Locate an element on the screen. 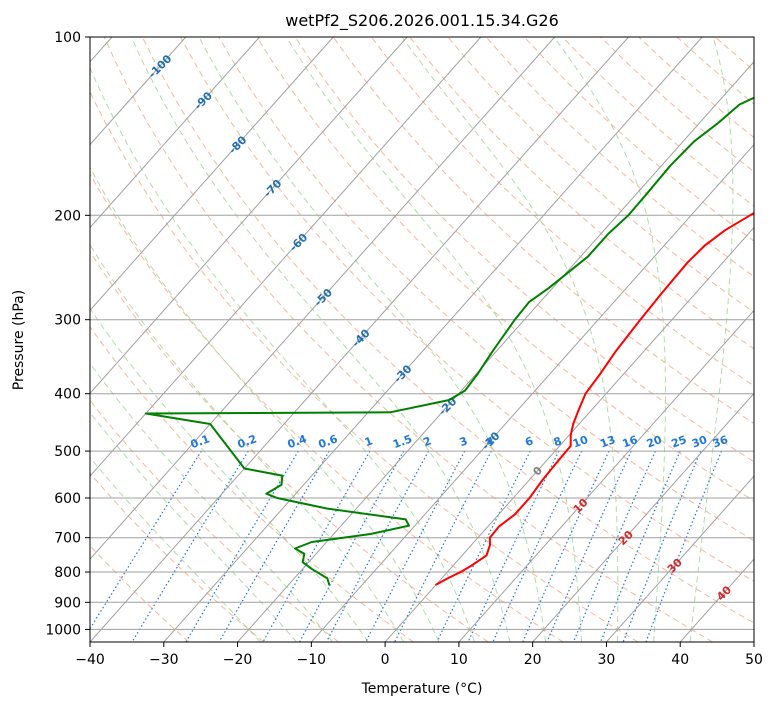 The image size is (775, 708). mixing-ratio-label: 30 is located at coordinates (699, 442).